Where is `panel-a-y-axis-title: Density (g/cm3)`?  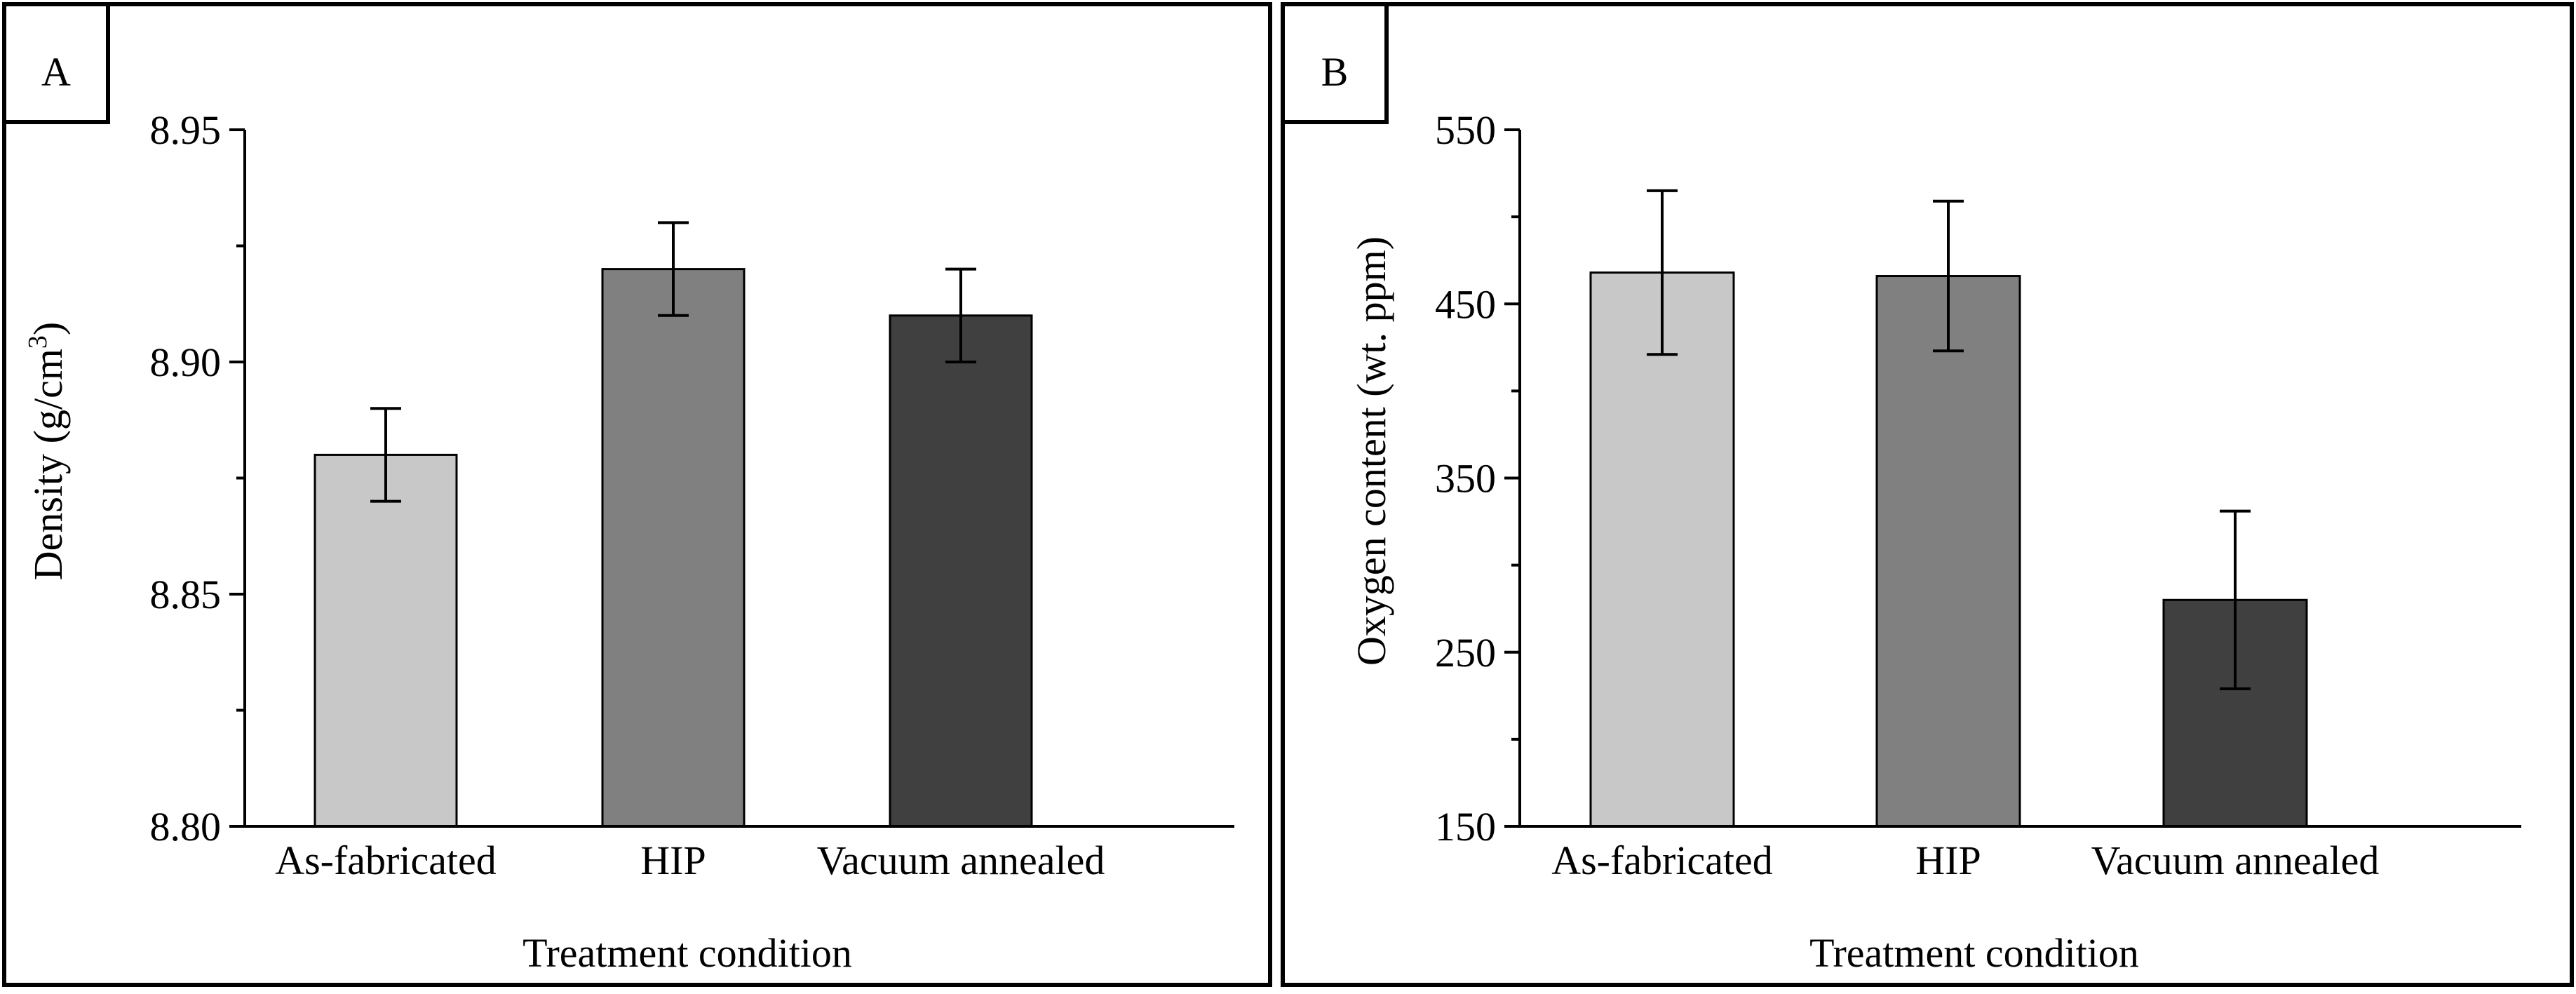 panel-a-y-axis-title: Density (g/cm3) is located at coordinates (47, 451).